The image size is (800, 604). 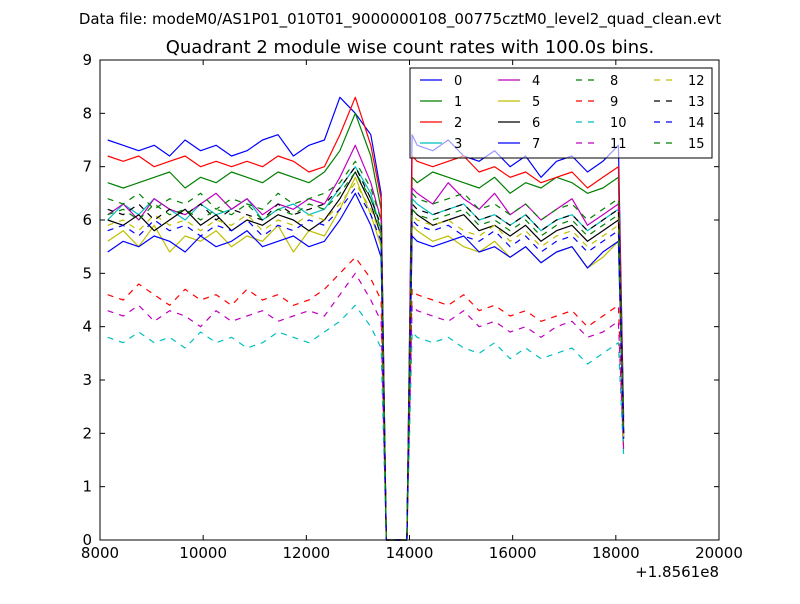 I want to click on legend-label-1: 1, so click(x=458, y=102).